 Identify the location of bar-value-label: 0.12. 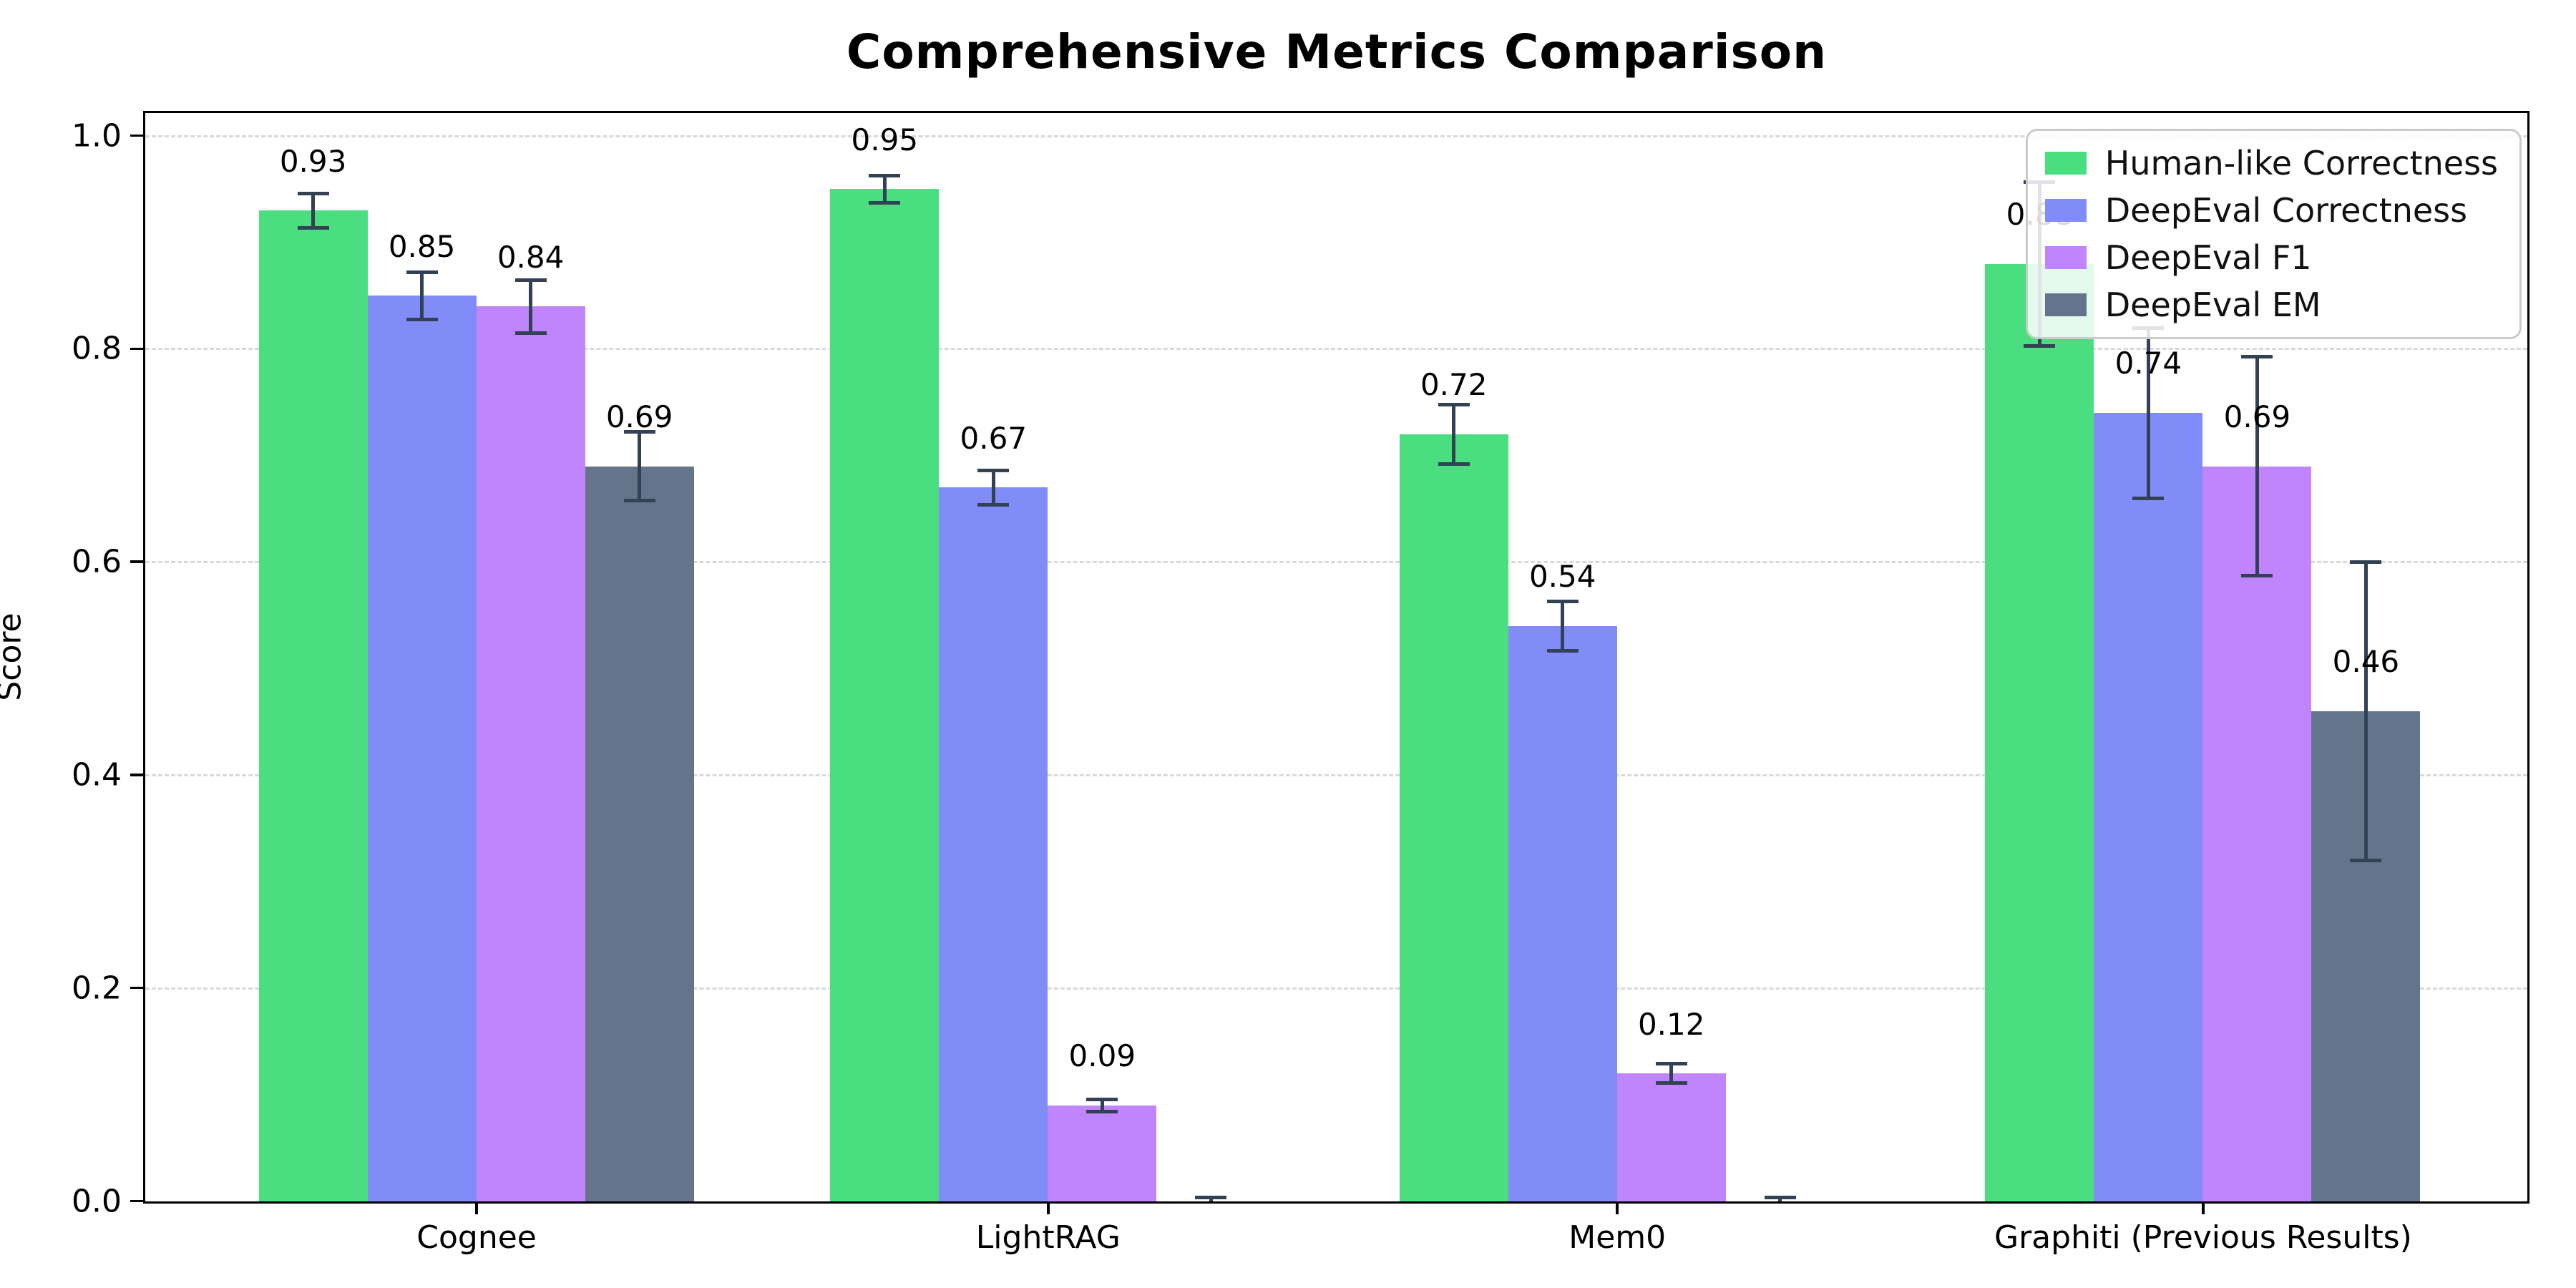
(1671, 1024).